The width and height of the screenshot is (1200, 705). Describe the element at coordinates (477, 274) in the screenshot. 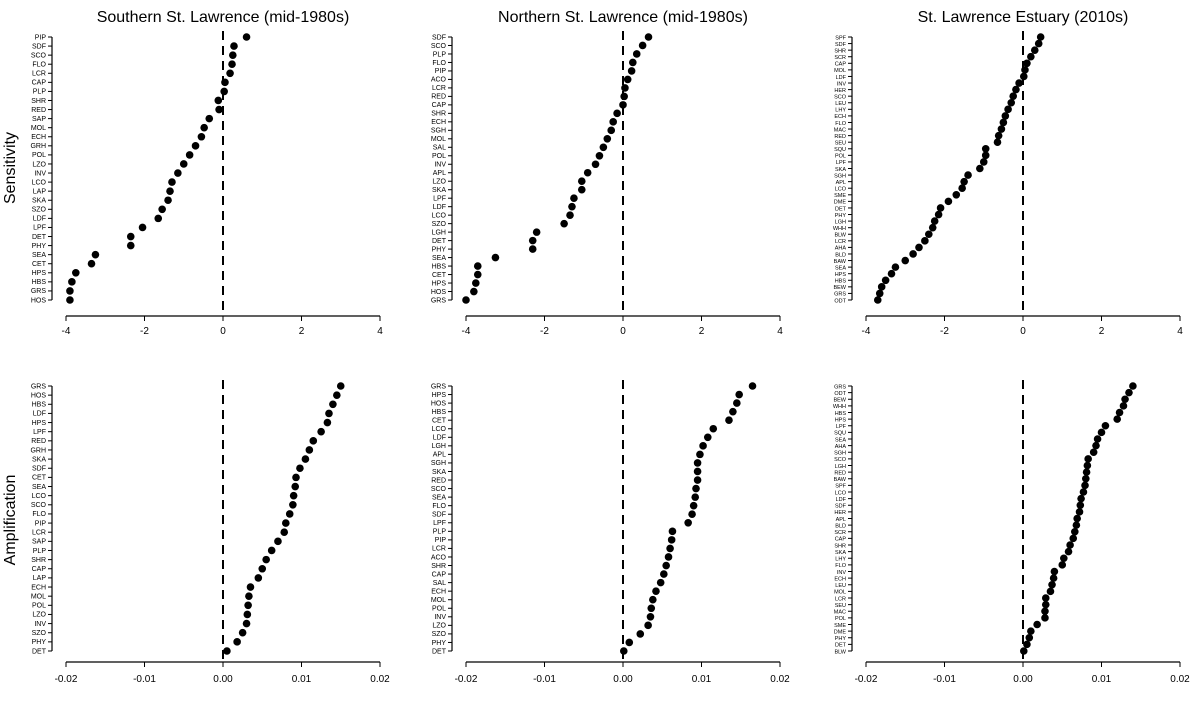

I see `panel-2-point-cet` at that location.